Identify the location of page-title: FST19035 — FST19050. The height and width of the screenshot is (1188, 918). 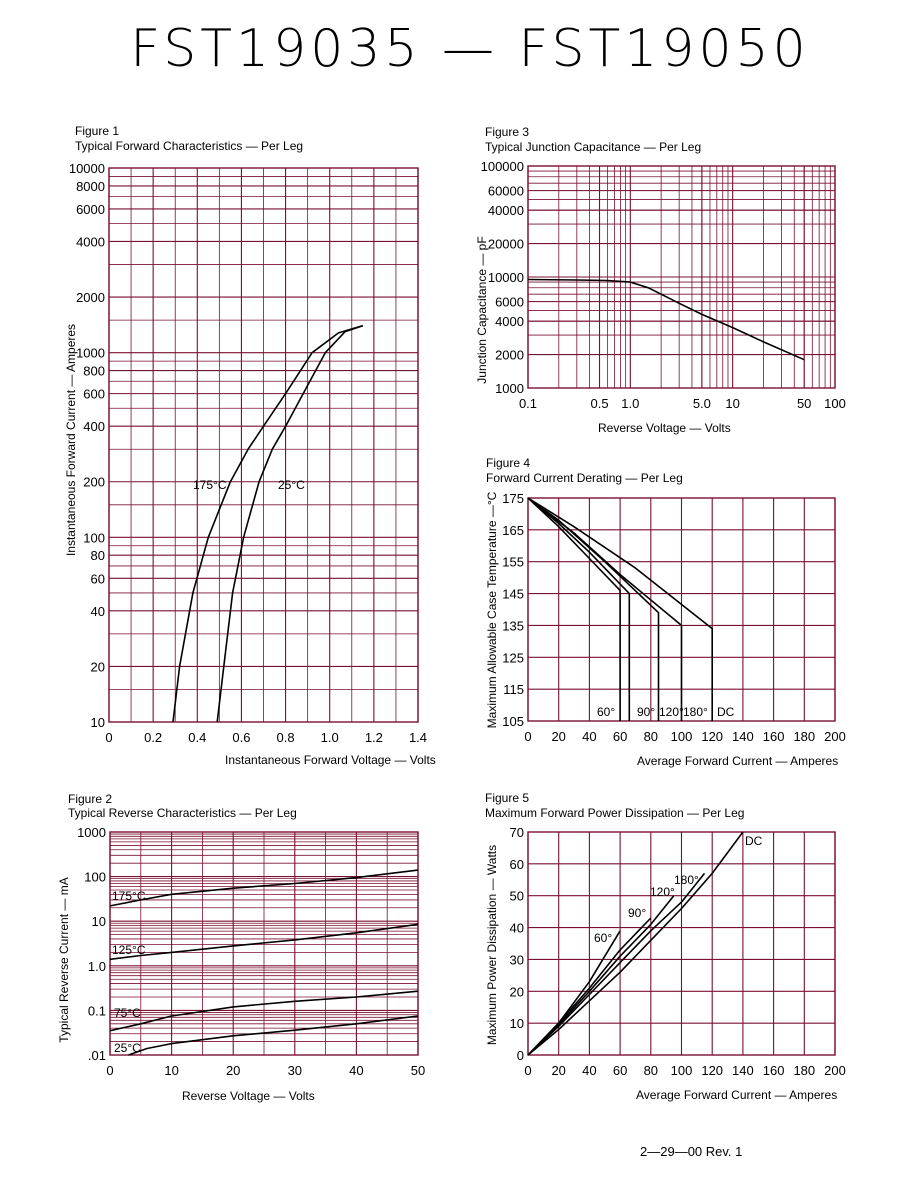
(469, 49).